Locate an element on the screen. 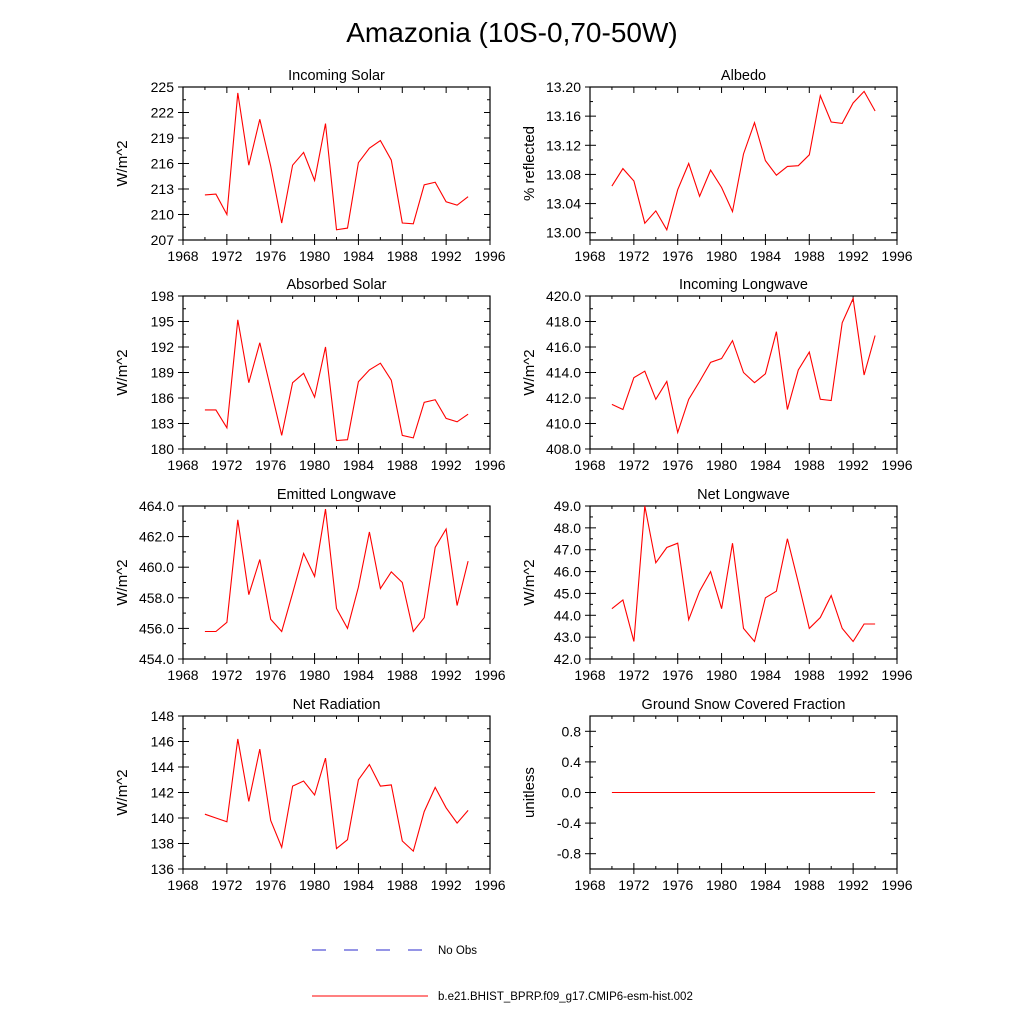 The width and height of the screenshot is (1024, 1024). y-tick-label: 219 is located at coordinates (163, 138).